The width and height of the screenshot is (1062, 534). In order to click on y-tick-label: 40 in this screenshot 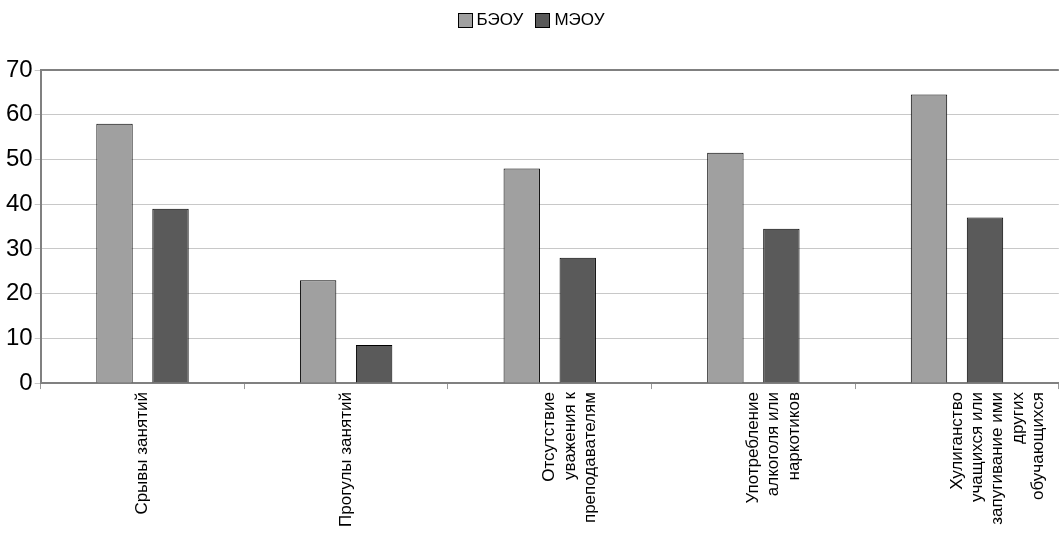, I will do `click(19, 202)`.